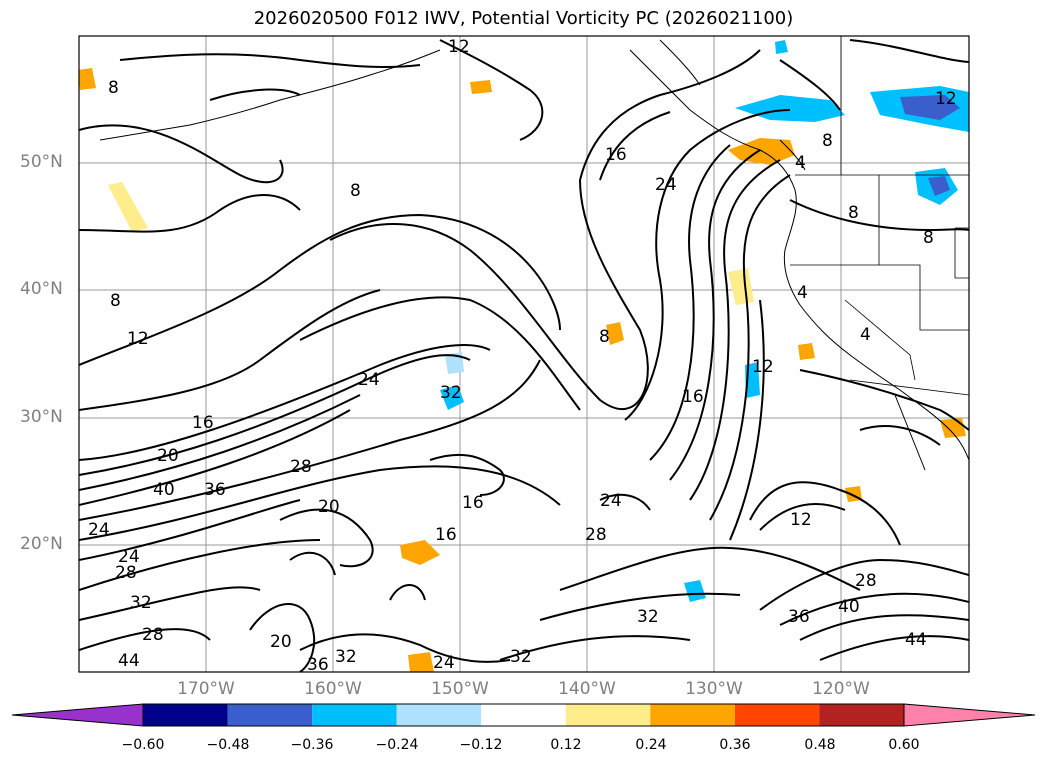 This screenshot has height=765, width=1047. Describe the element at coordinates (481, 745) in the screenshot. I see `colorbar-tick: −0.12` at that location.